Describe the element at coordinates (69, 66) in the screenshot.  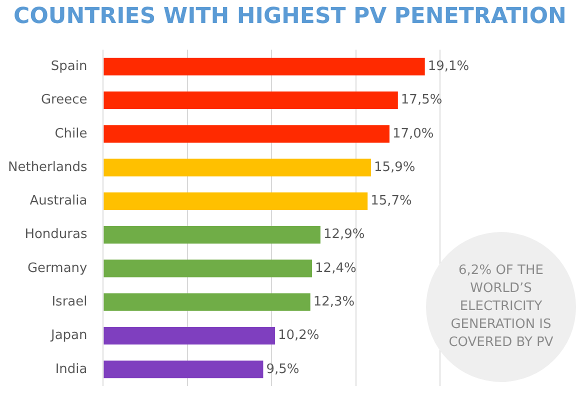
I see `y-tick-label: Spain` at that location.